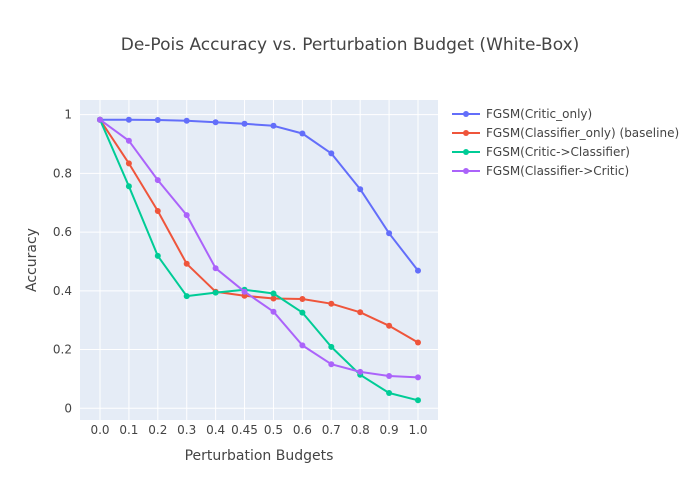 The width and height of the screenshot is (700, 500). I want to click on legend-item: FGSM(Classifier->Critic), so click(540, 171).